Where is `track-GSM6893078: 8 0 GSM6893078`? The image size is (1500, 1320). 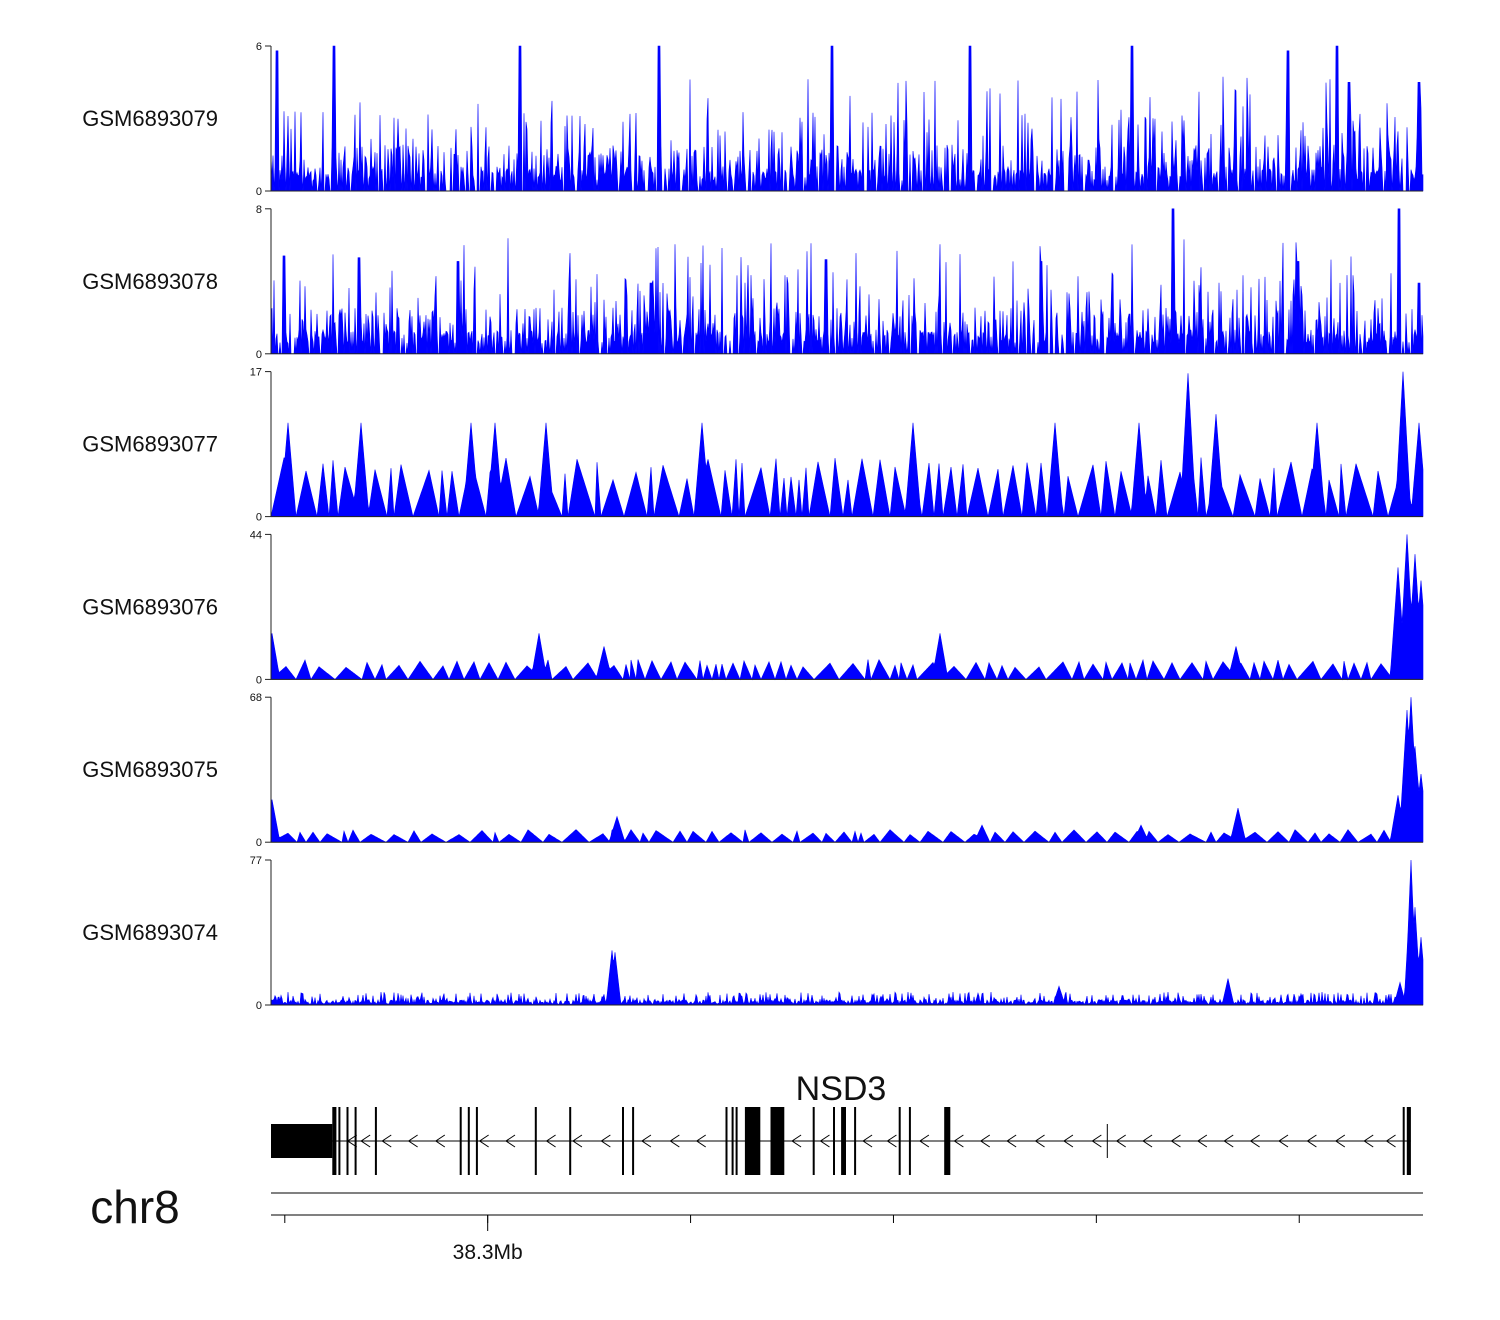
track-GSM6893078: 8 0 GSM6893078 is located at coordinates (753, 282).